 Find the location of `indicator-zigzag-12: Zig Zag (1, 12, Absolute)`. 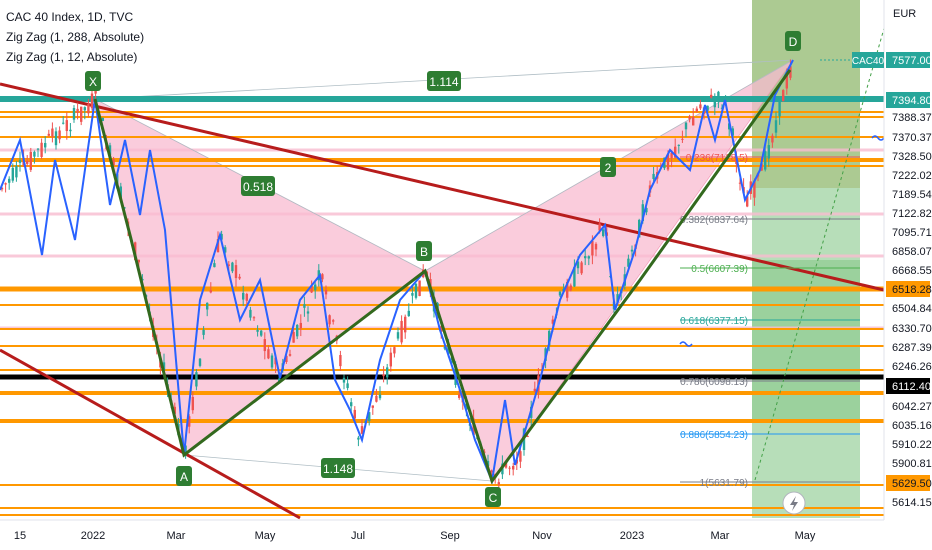

indicator-zigzag-12: Zig Zag (1, 12, Absolute) is located at coordinates (72, 57).